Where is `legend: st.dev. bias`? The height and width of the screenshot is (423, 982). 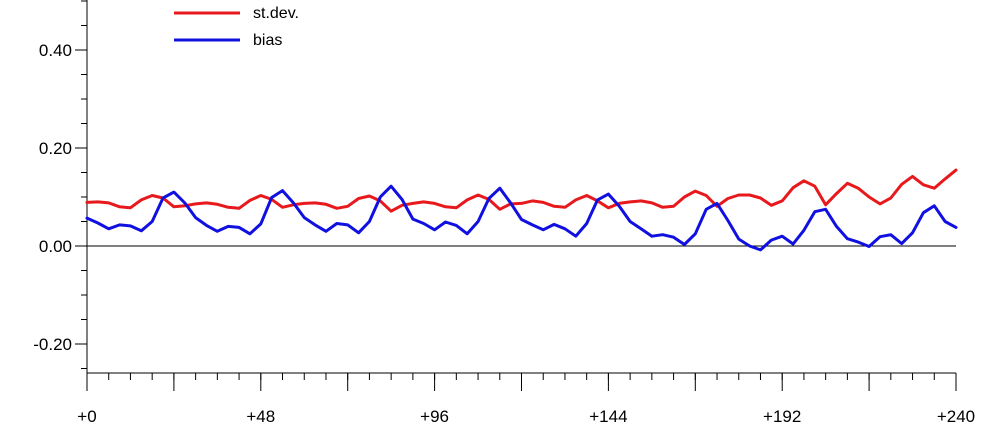
legend: st.dev. bias is located at coordinates (236, 27).